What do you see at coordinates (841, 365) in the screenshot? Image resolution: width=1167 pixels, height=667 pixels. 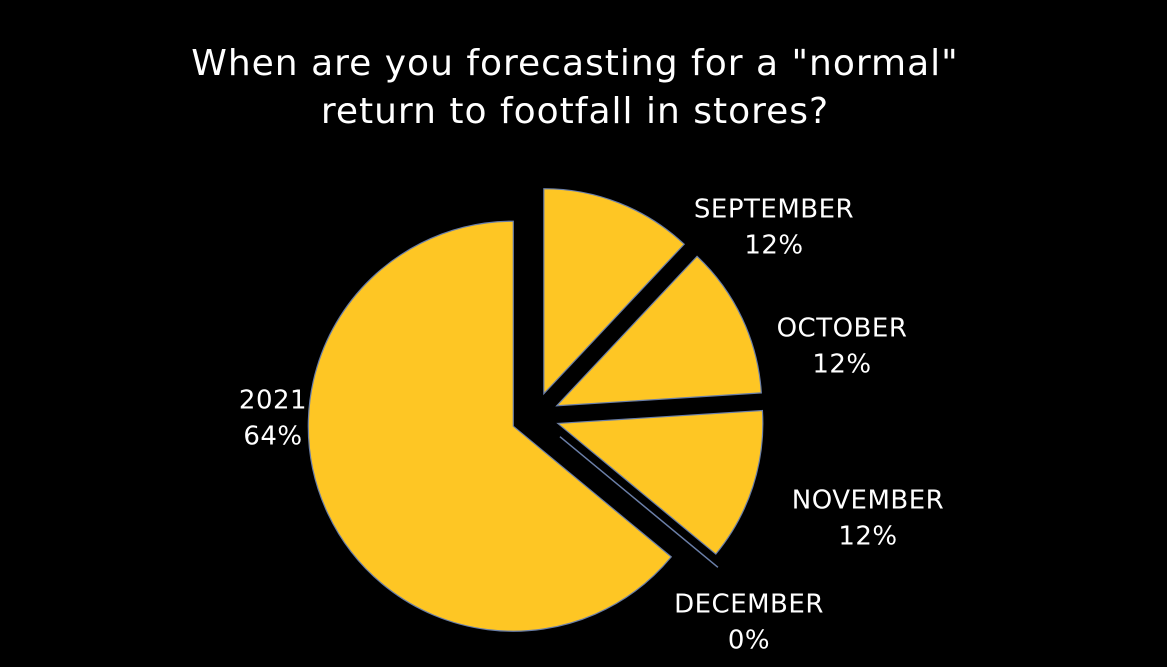 I see `slice-value-label-october: 12%` at bounding box center [841, 365].